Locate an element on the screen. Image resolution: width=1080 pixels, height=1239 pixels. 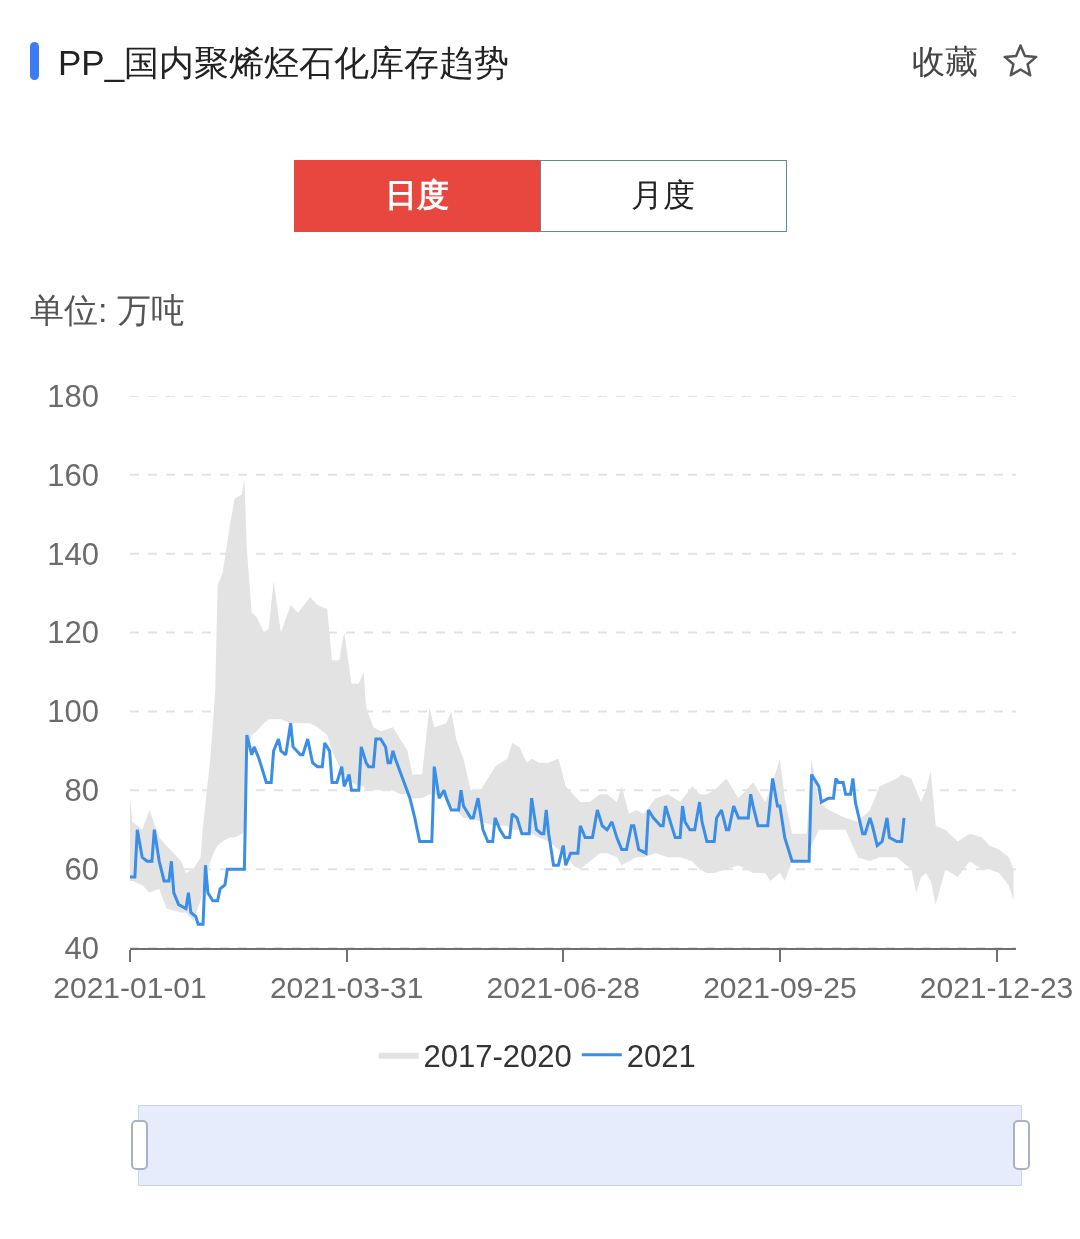
y-tick-label: 40 is located at coordinates (81, 948).